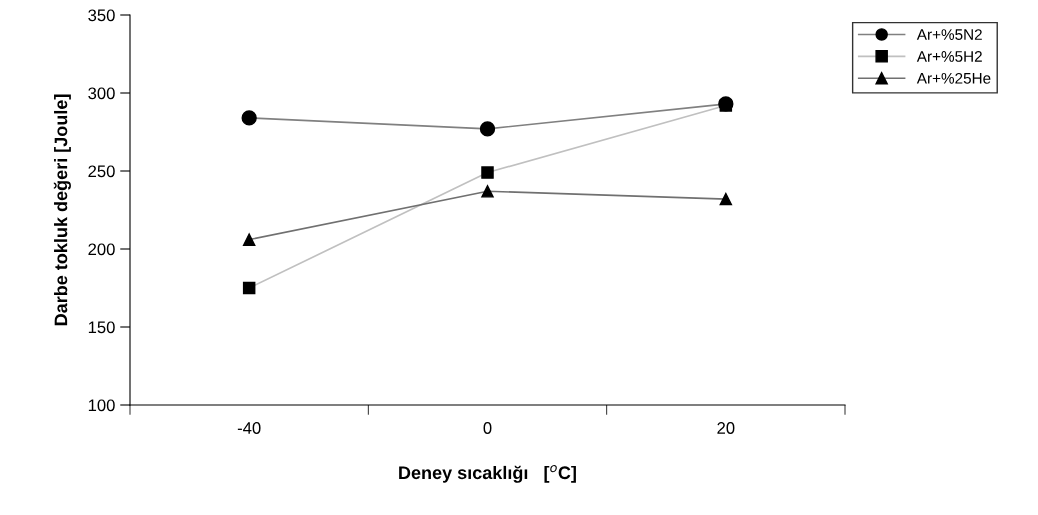 The height and width of the screenshot is (515, 1038). What do you see at coordinates (101, 15) in the screenshot?
I see `y-tick-label: 350` at bounding box center [101, 15].